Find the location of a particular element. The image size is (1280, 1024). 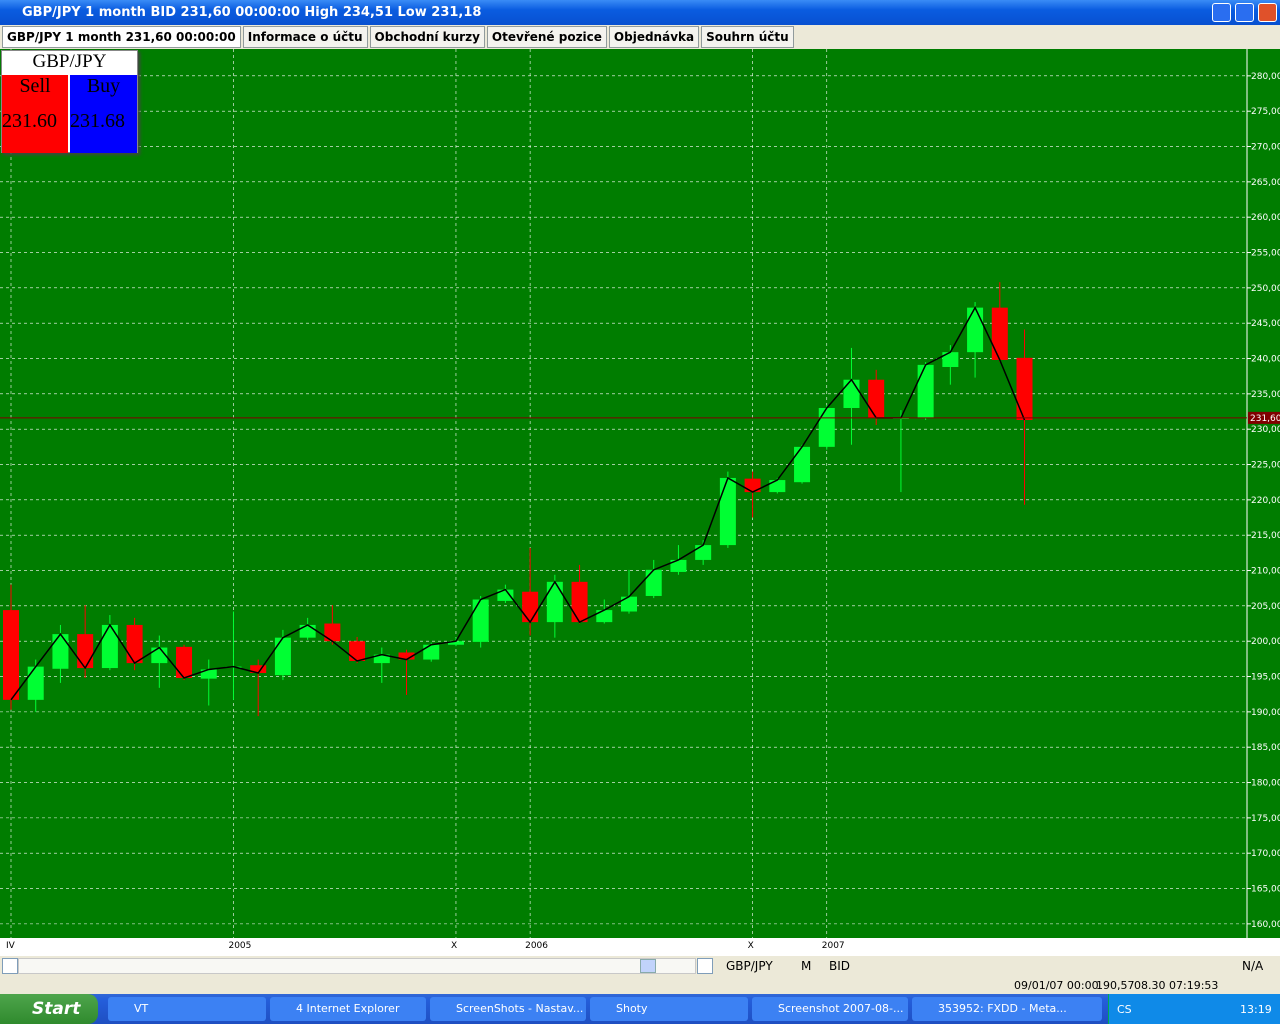

maximize is located at coordinates (1244, 12).